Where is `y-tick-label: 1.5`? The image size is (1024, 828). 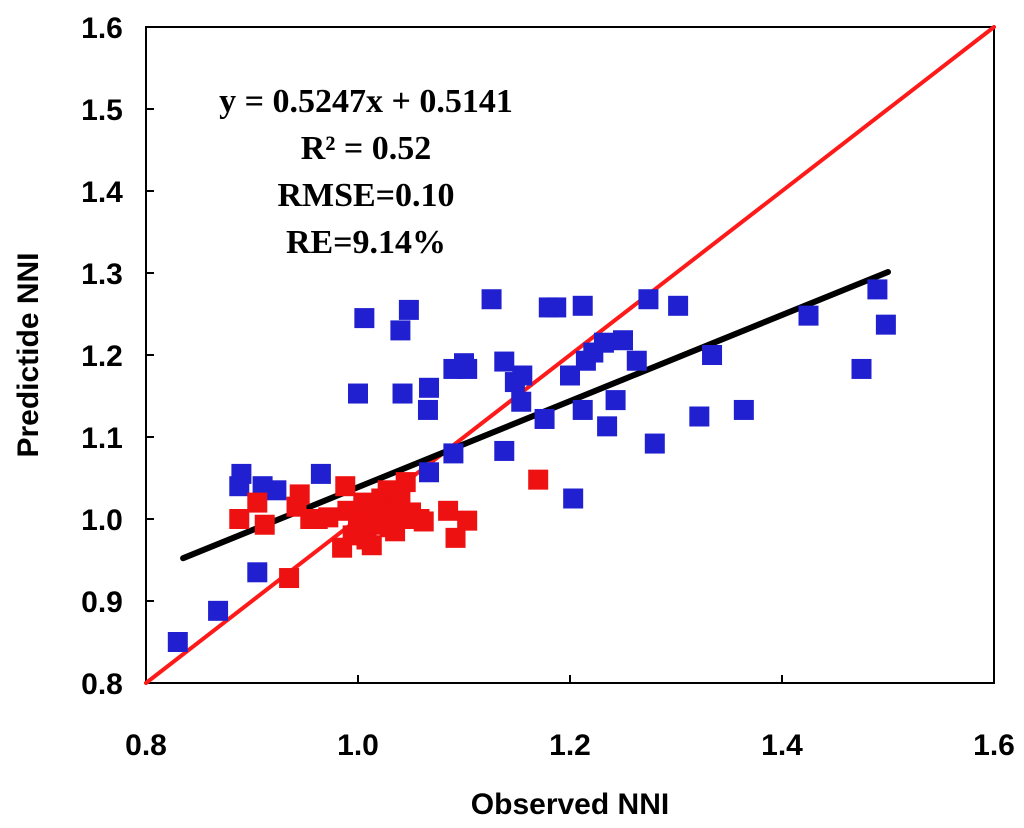
y-tick-label: 1.5 is located at coordinates (102, 110).